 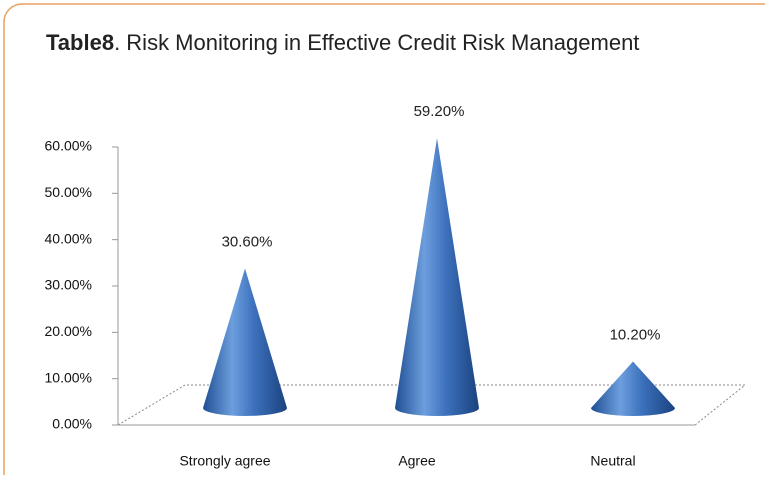 I want to click on y-tick-label: 40.00%, so click(x=68, y=238).